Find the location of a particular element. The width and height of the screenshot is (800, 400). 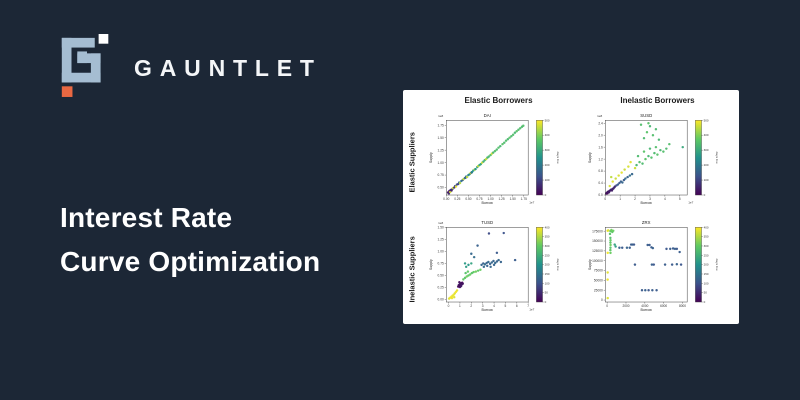

svg-text: TUSD is located at coordinates (487, 222).